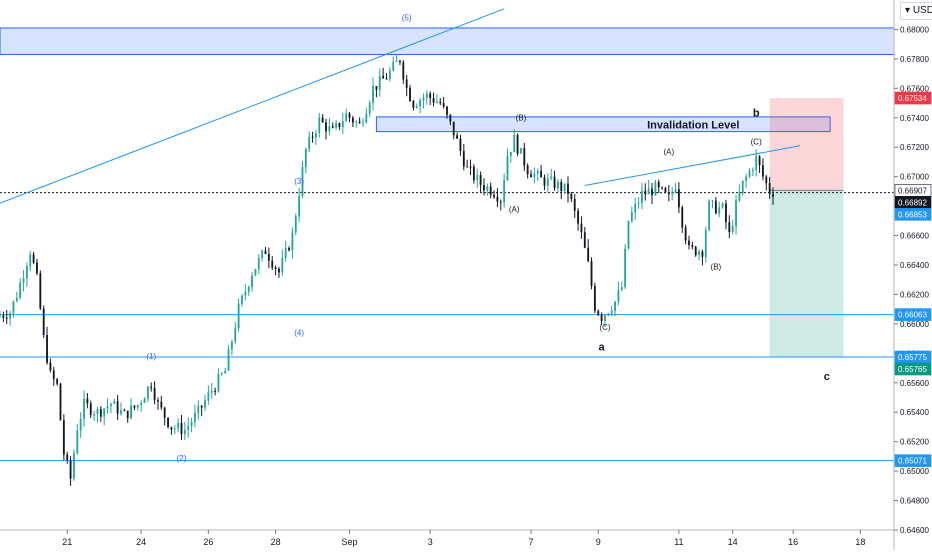  What do you see at coordinates (521, 118) in the screenshot?
I see `wave-label: (B)` at bounding box center [521, 118].